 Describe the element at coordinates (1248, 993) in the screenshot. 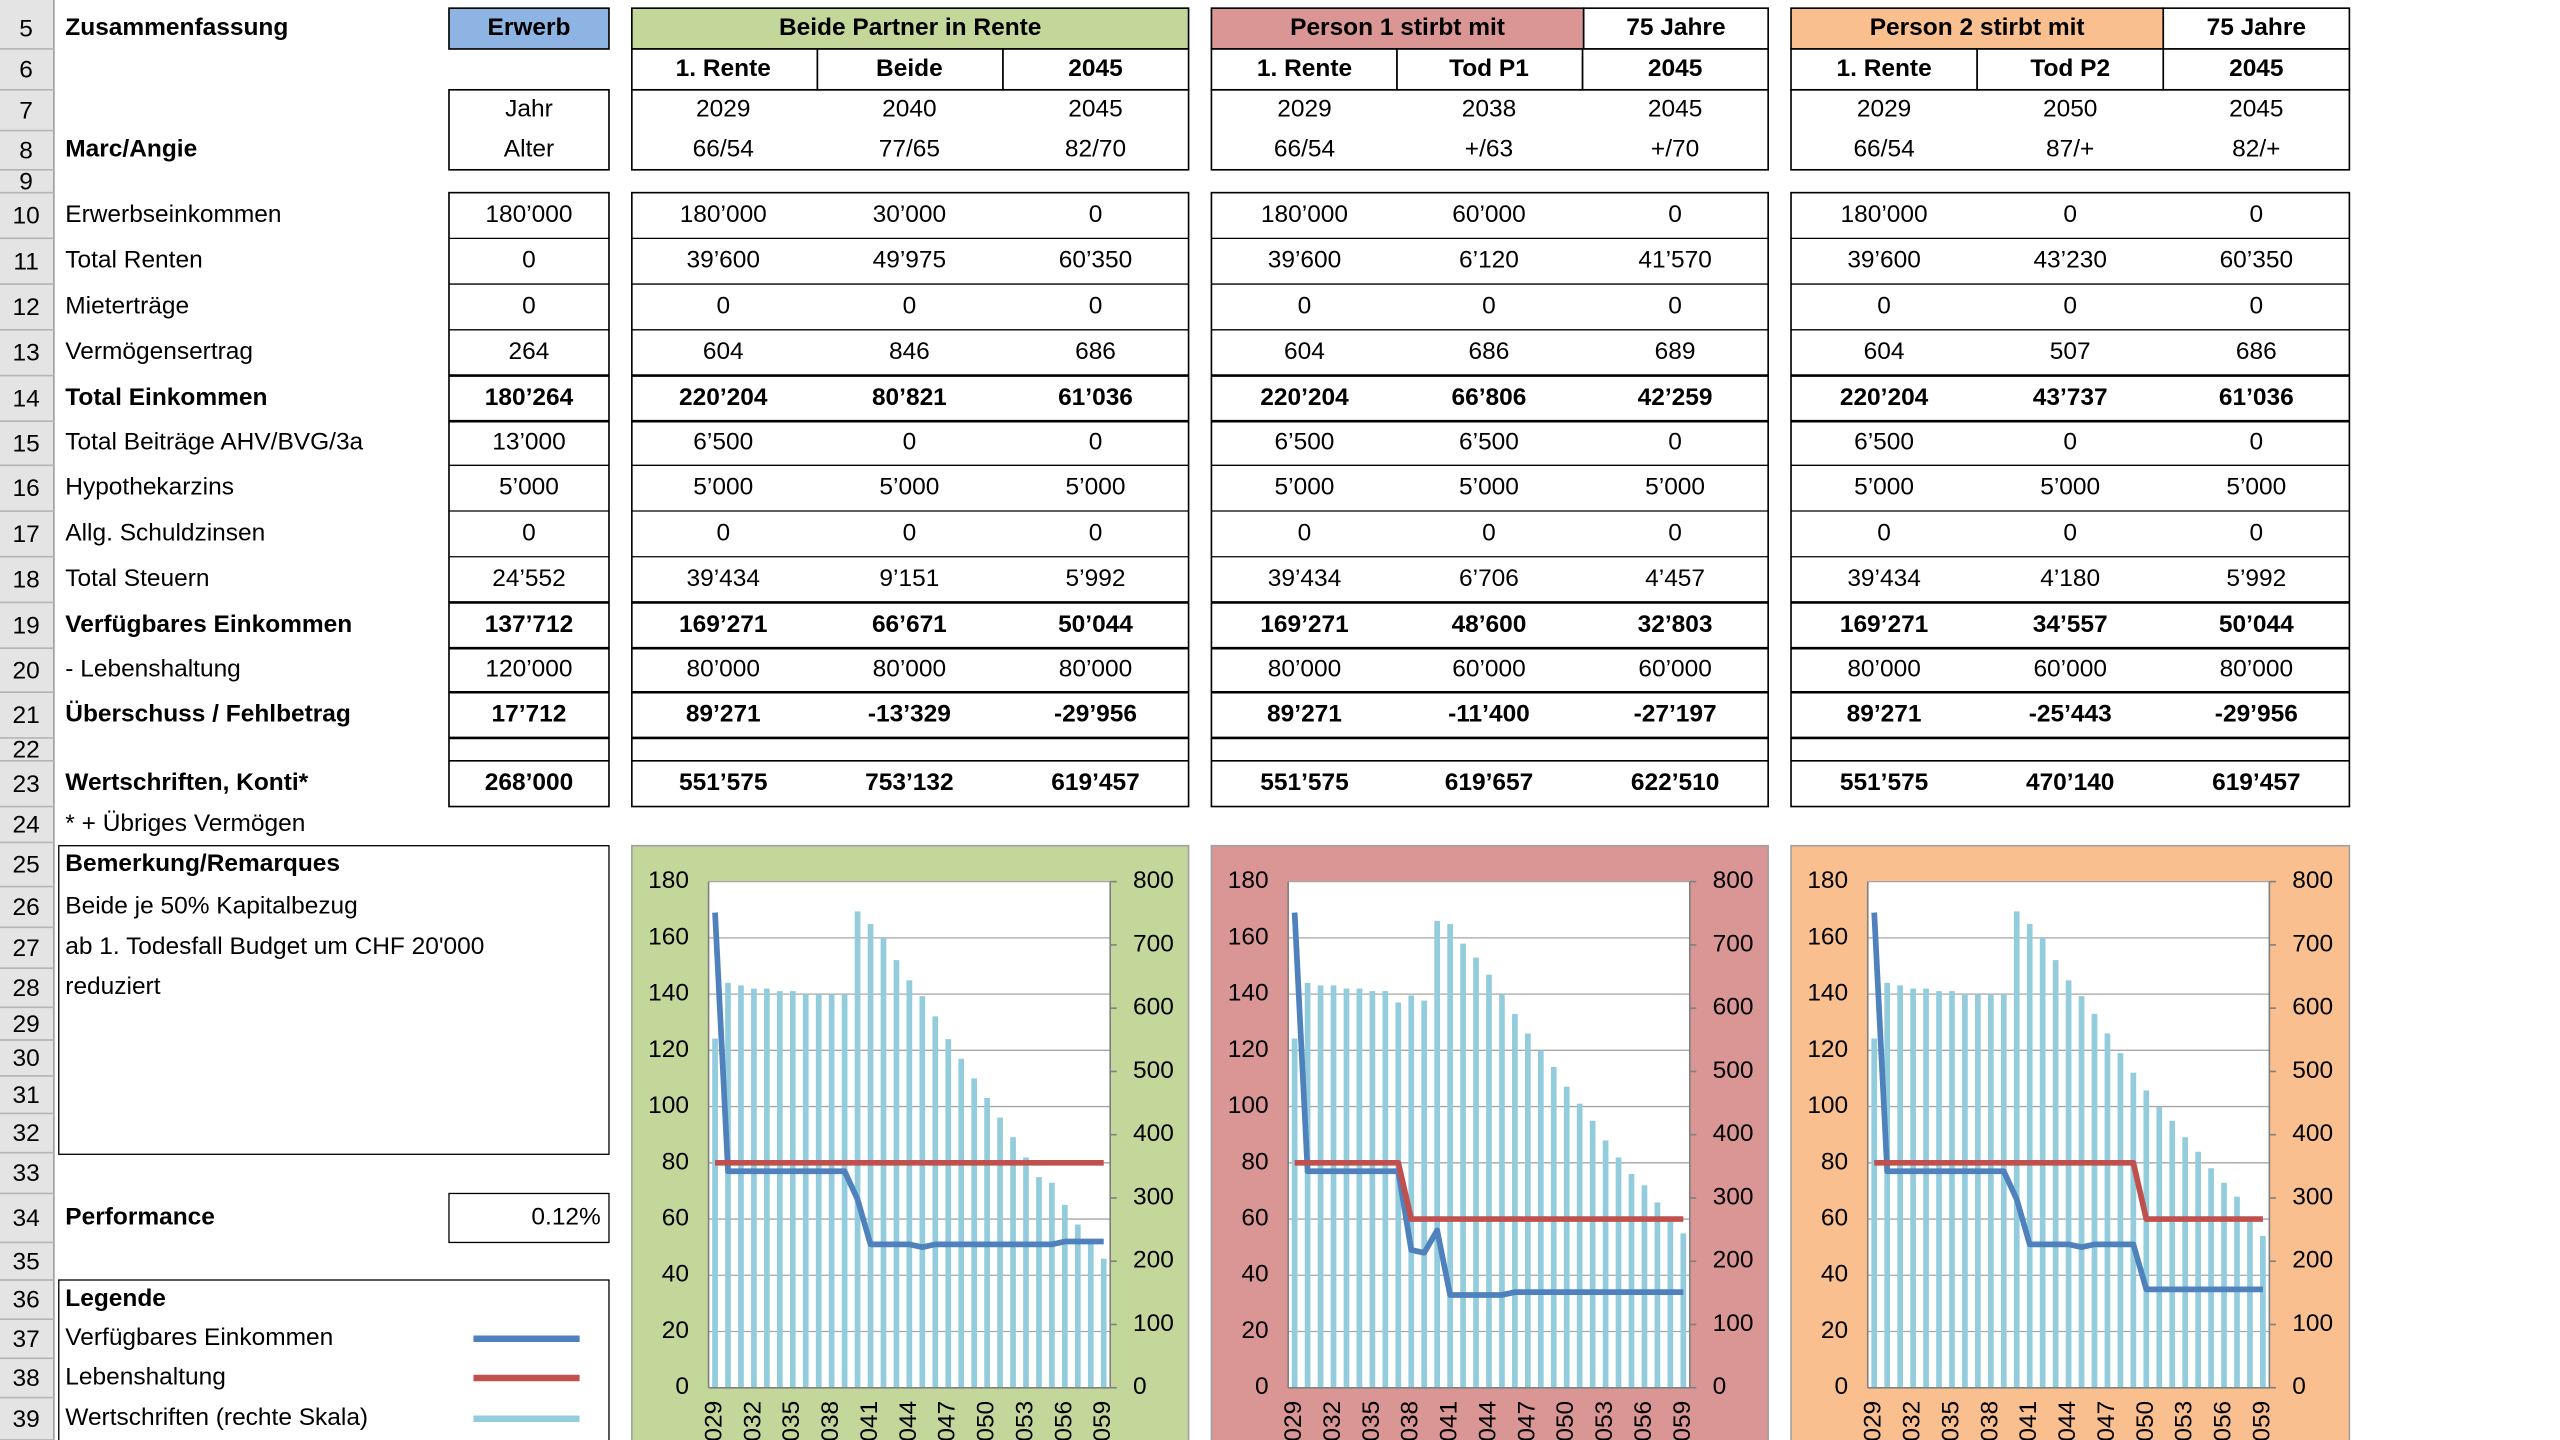

I see `y-tick-label: 140` at that location.